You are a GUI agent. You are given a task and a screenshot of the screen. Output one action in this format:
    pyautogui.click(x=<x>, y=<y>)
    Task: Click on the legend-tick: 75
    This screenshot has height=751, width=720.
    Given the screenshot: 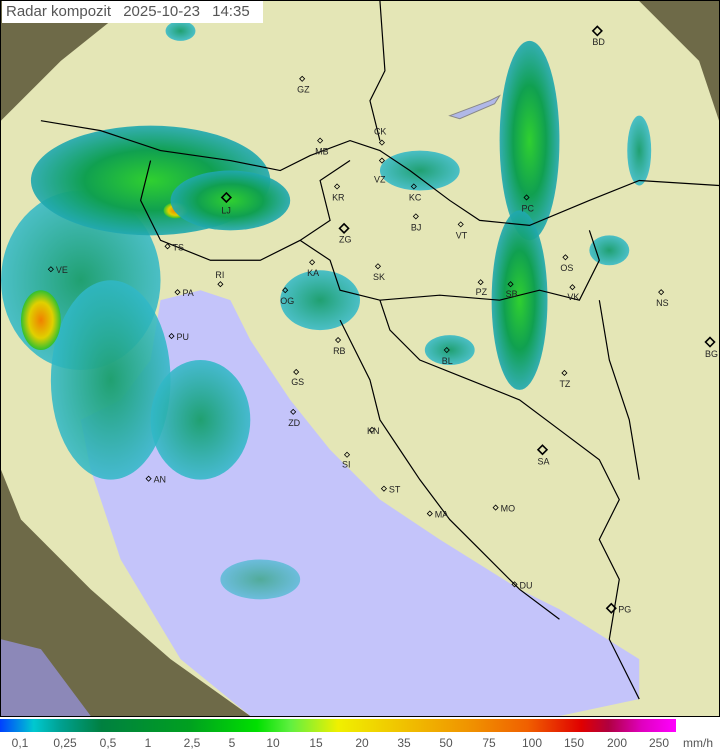 What is the action you would take?
    pyautogui.click(x=489, y=743)
    